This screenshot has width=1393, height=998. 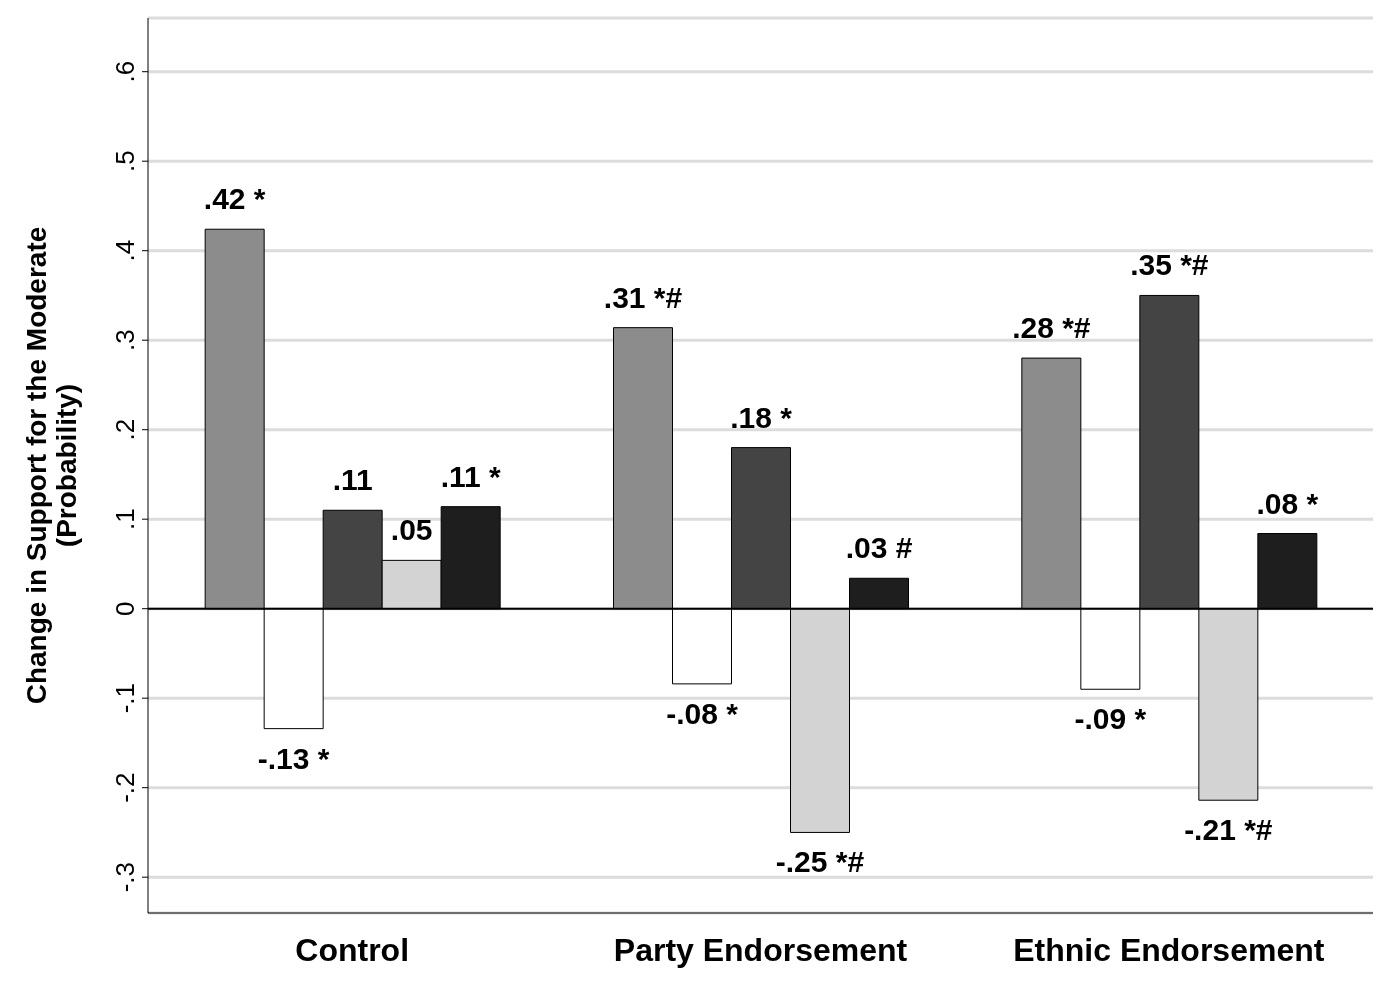 I want to click on data-label: -.21 *#, so click(x=1228, y=830).